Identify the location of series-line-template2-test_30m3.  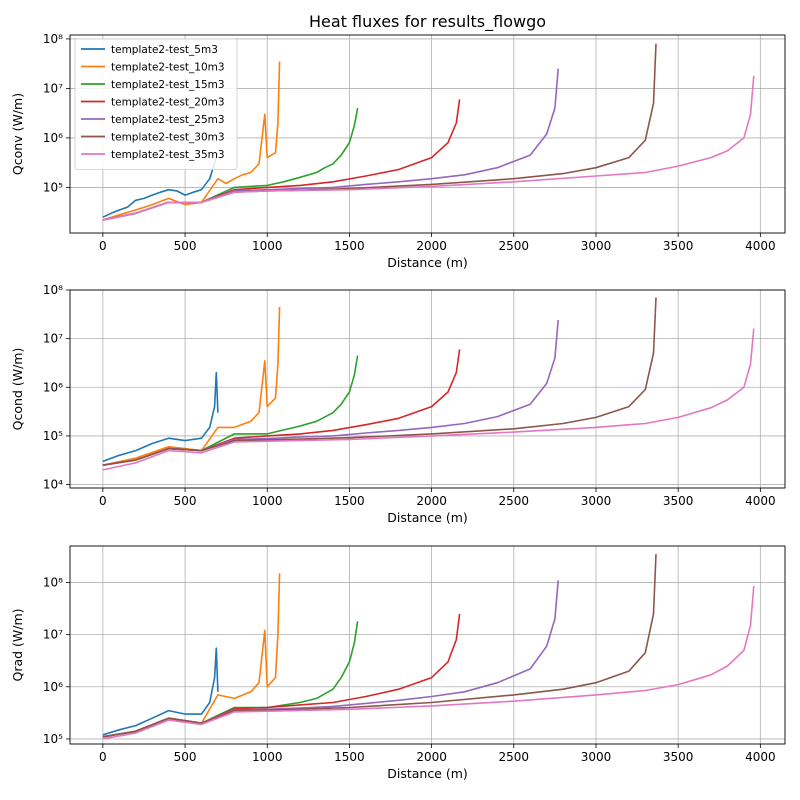
(379, 381).